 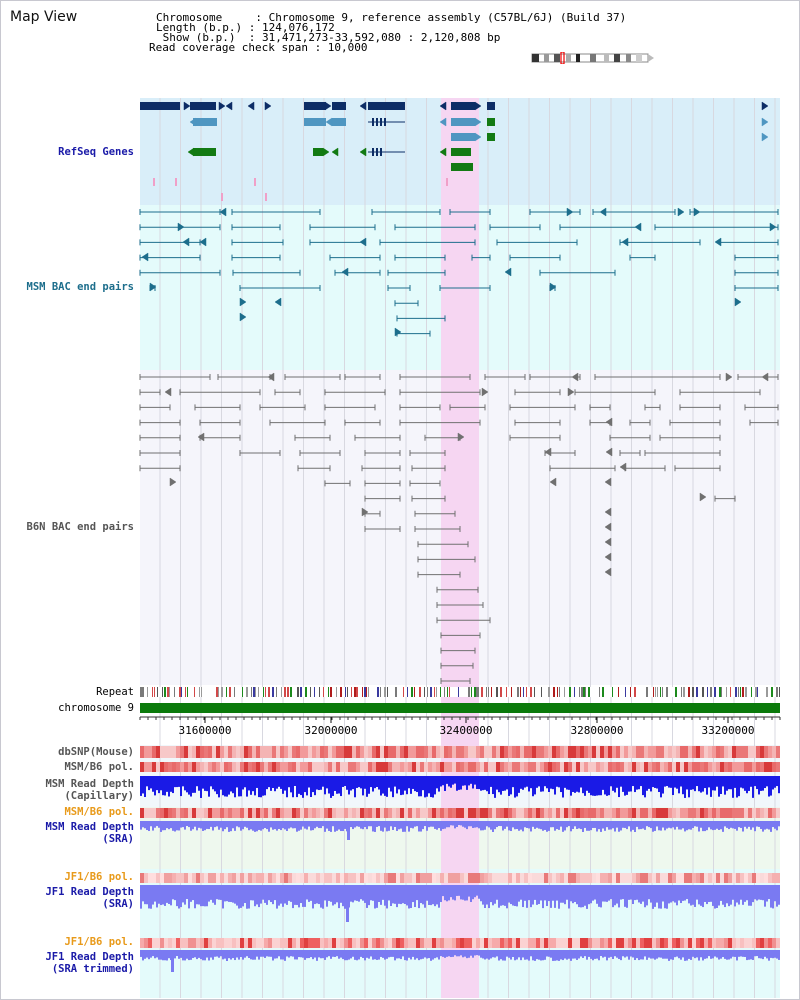 What do you see at coordinates (172, 961) in the screenshot?
I see `read-depth-spike` at bounding box center [172, 961].